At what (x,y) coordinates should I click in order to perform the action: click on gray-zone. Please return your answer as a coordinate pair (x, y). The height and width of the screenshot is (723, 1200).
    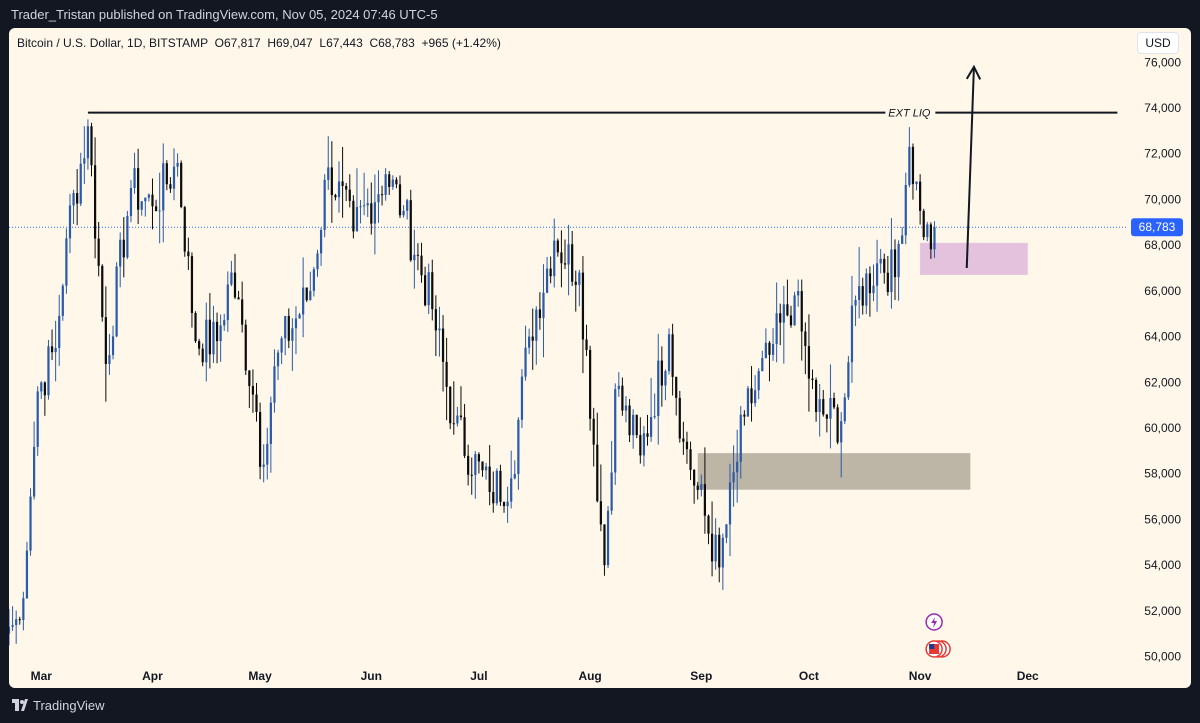
    Looking at the image, I should click on (834, 471).